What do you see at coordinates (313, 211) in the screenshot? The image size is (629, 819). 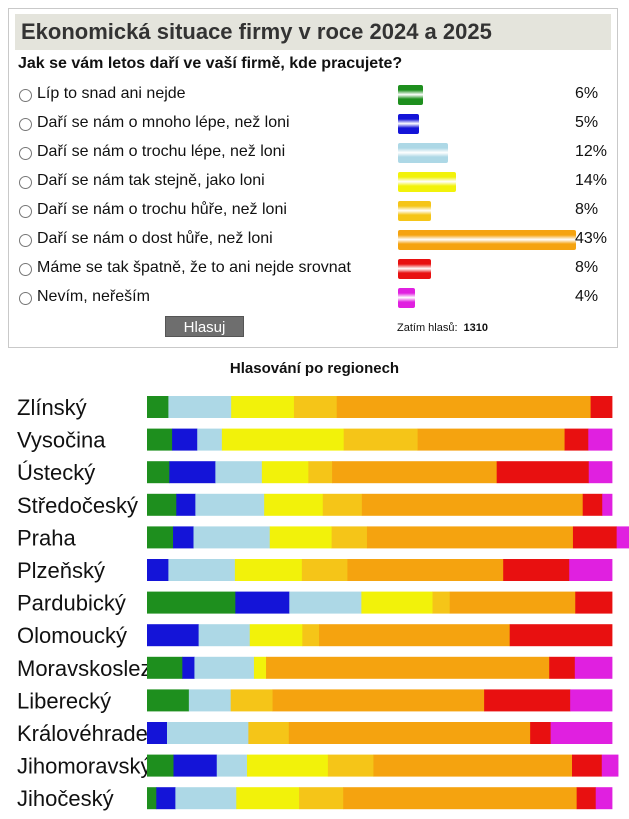 I see `poll-option: Daří se nám o trochu hůře, než loni 8%` at bounding box center [313, 211].